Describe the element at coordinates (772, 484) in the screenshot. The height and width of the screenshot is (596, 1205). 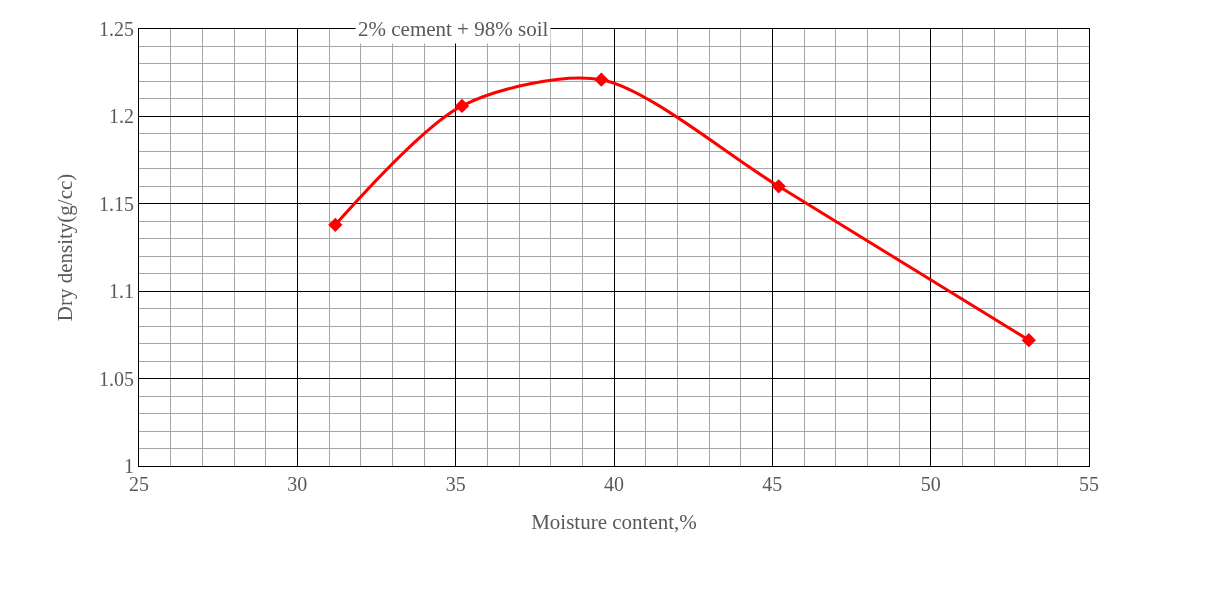
I see `x-tick-label: 45` at that location.